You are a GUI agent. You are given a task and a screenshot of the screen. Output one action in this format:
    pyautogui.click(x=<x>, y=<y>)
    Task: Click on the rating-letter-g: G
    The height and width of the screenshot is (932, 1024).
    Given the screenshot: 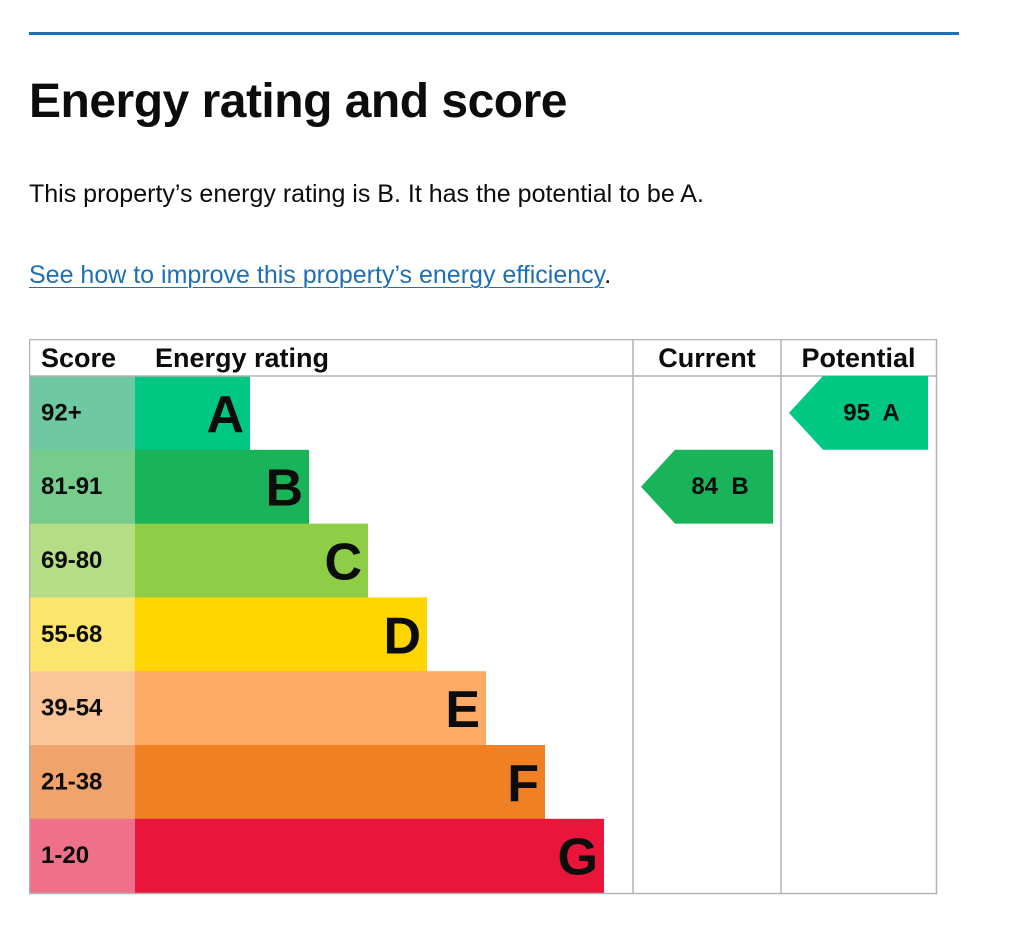 What is the action you would take?
    pyautogui.click(x=578, y=858)
    